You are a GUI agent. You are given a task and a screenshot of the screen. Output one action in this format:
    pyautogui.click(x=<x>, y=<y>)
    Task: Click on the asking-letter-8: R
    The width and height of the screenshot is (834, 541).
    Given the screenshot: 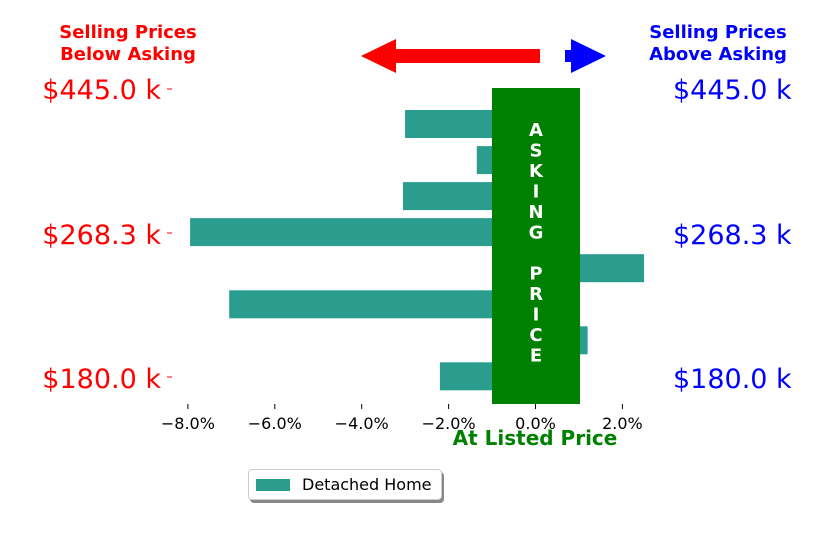 What is the action you would take?
    pyautogui.click(x=536, y=294)
    